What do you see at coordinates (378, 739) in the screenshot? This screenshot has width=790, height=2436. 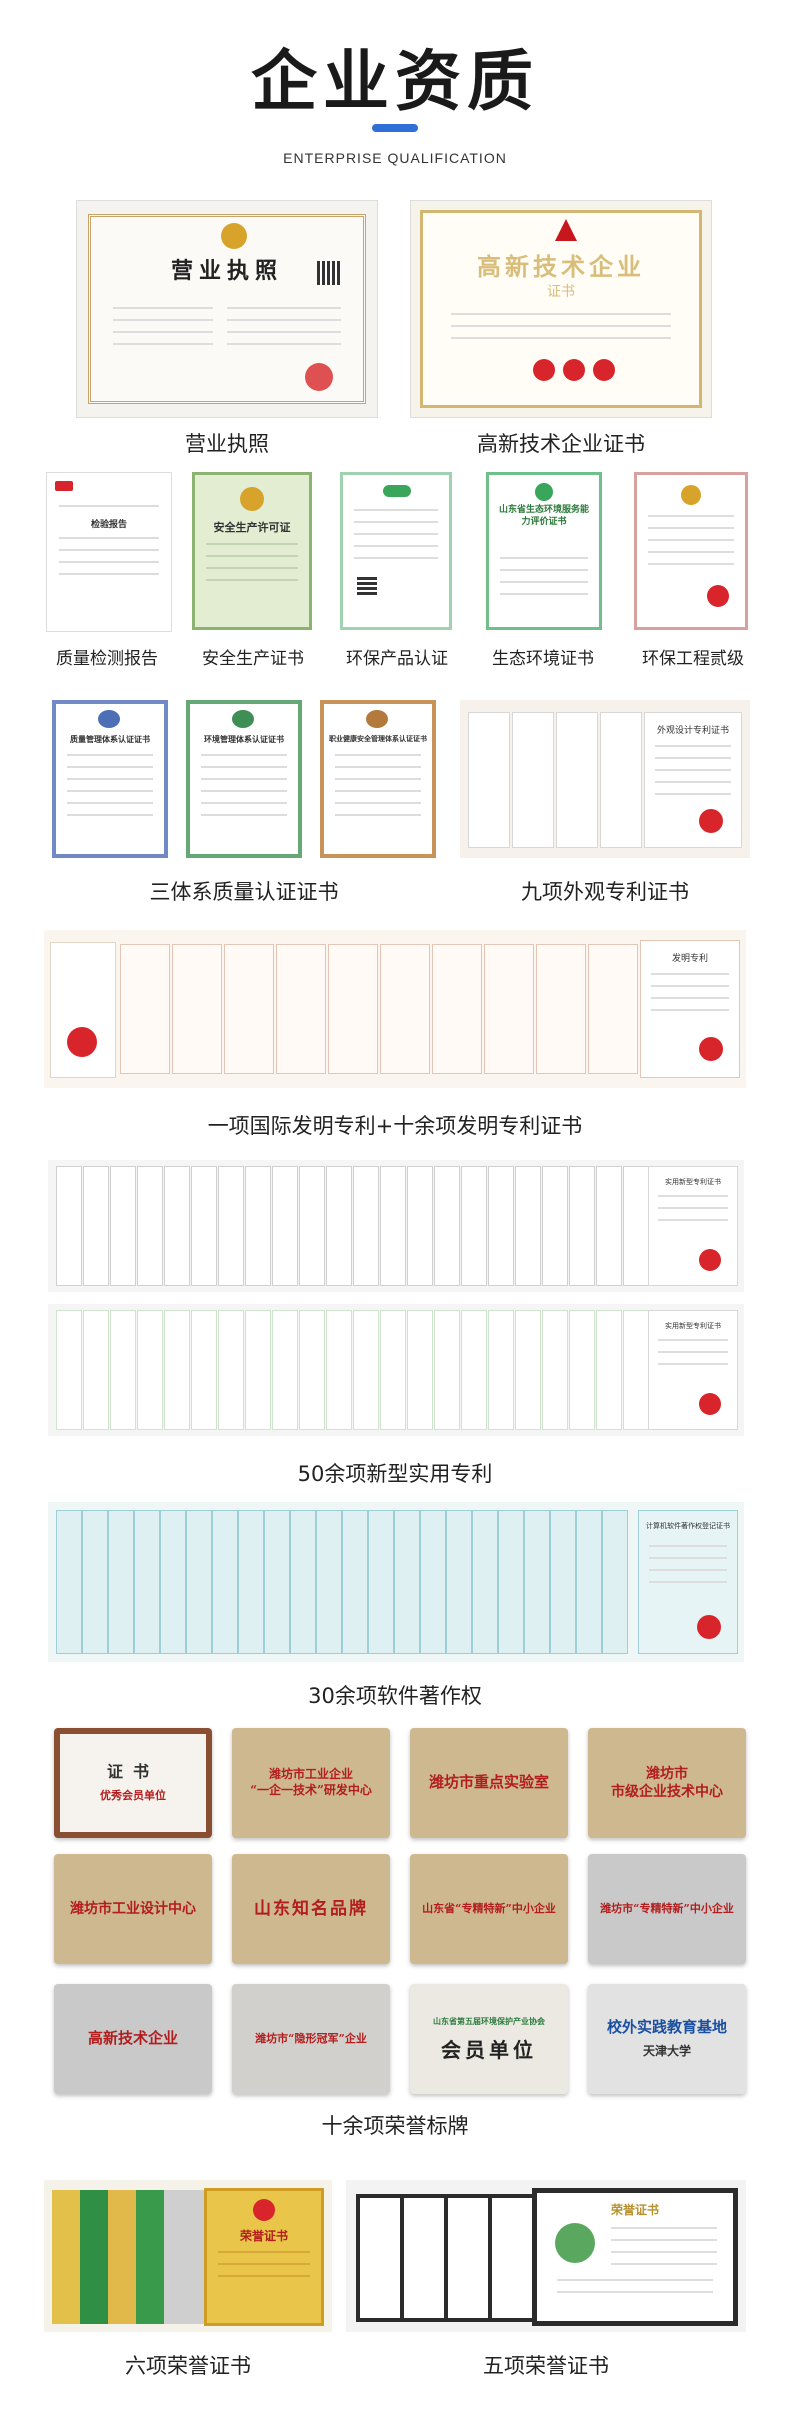 I see `ohs-heading: 职业健康安全管理体系认证证书` at bounding box center [378, 739].